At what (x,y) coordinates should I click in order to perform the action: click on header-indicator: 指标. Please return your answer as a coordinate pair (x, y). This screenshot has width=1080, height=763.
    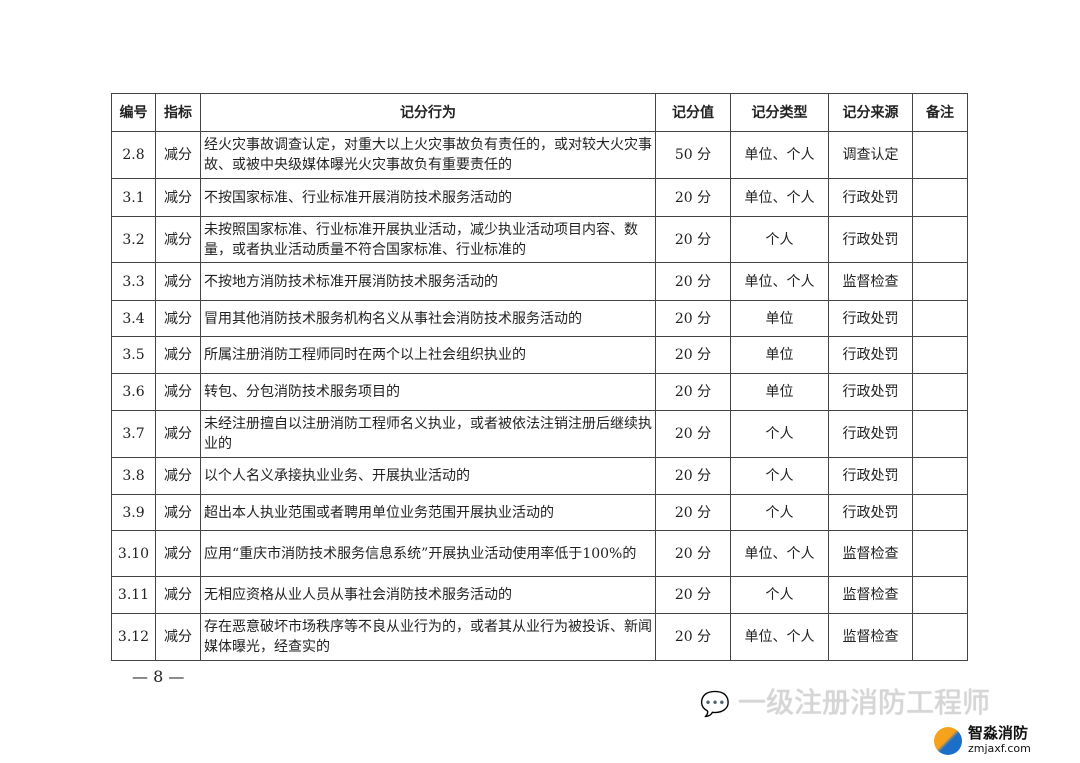
    Looking at the image, I should click on (178, 112).